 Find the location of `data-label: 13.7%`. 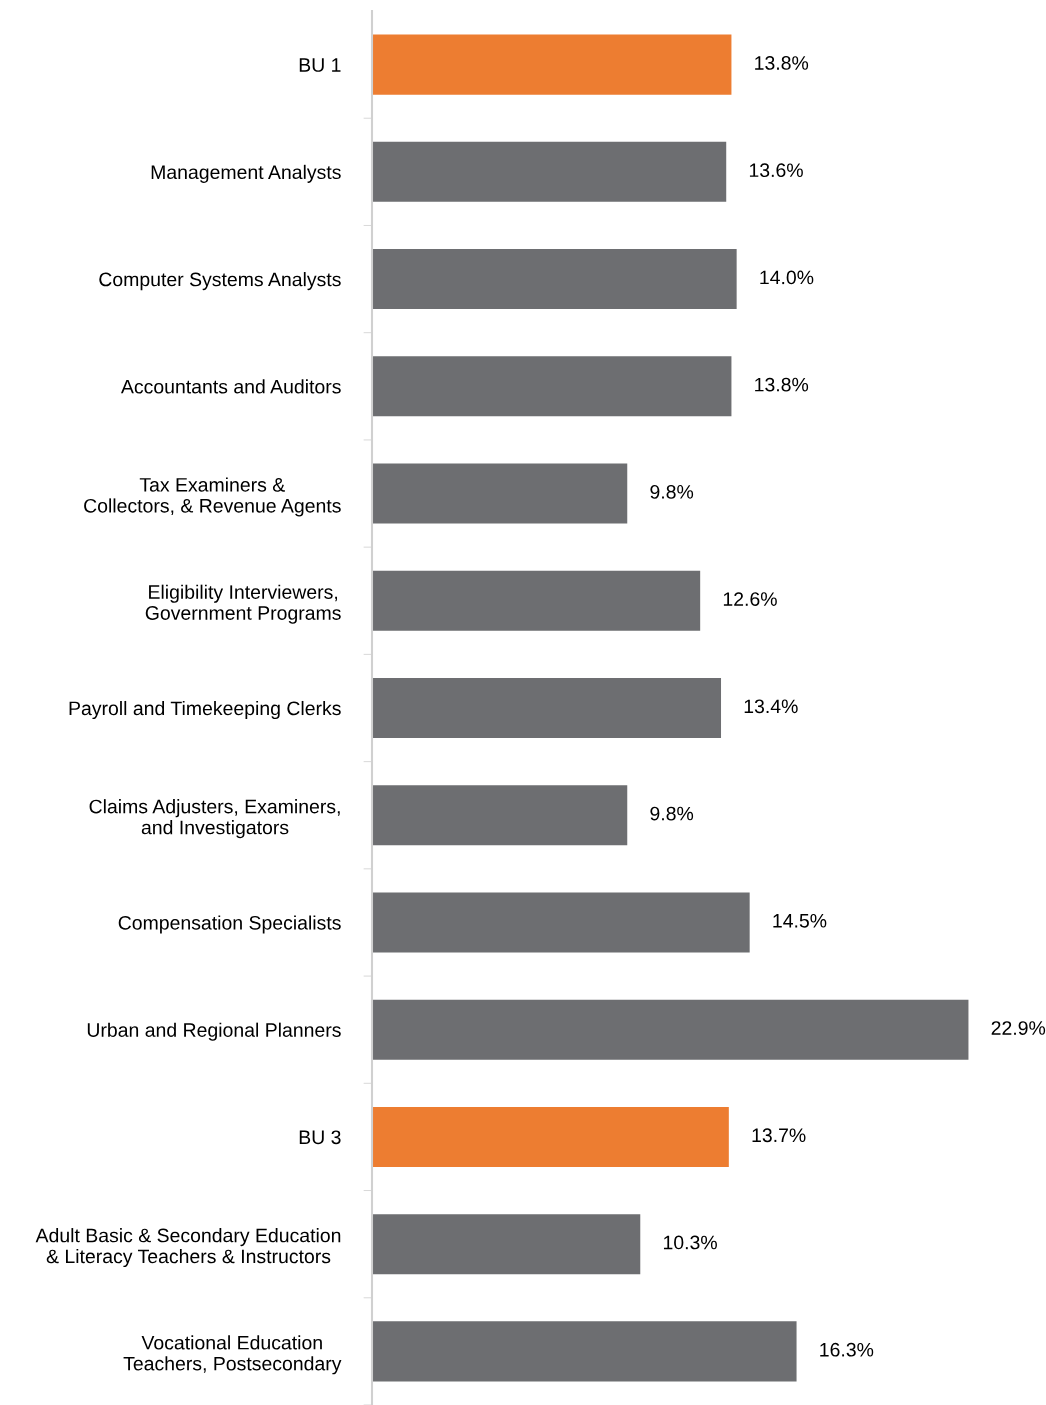

data-label: 13.7% is located at coordinates (779, 1135).